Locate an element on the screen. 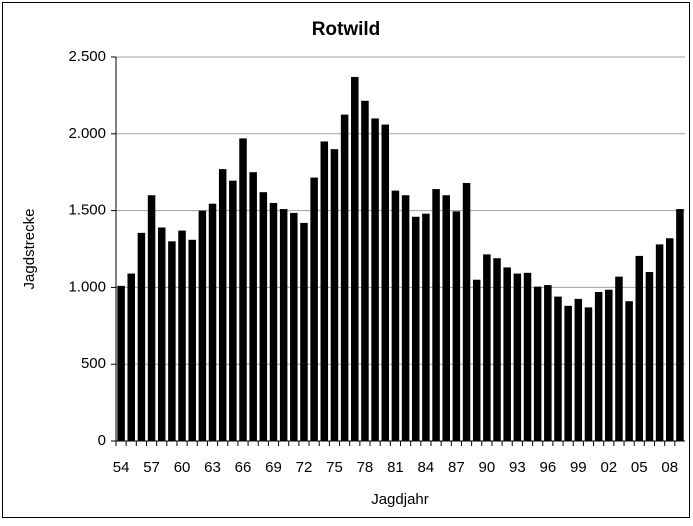 This screenshot has width=693, height=526. x-tick-label: 54 is located at coordinates (121, 467).